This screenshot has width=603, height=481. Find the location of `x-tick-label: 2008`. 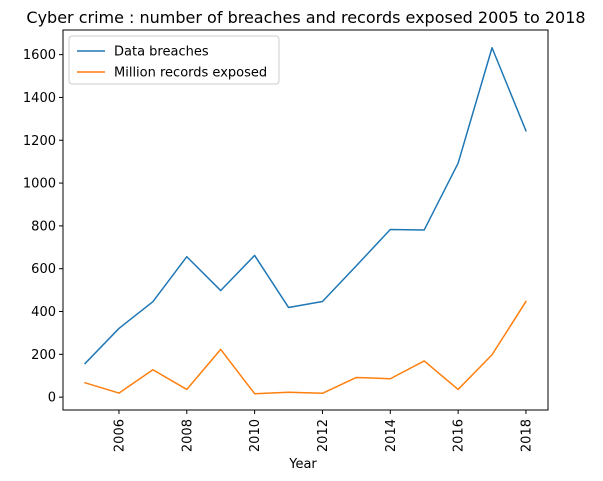

x-tick-label: 2008 is located at coordinates (187, 435).